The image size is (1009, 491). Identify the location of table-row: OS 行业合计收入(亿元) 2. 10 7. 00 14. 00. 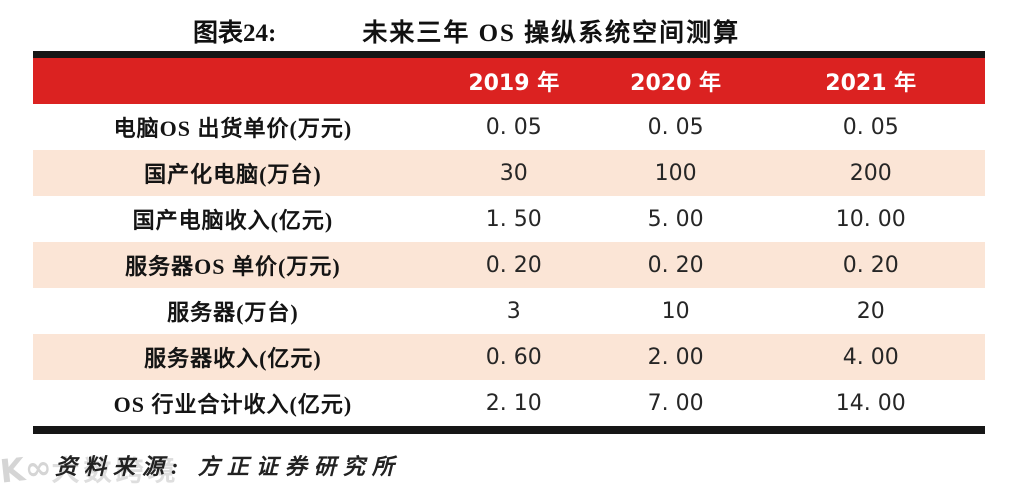
(509, 405).